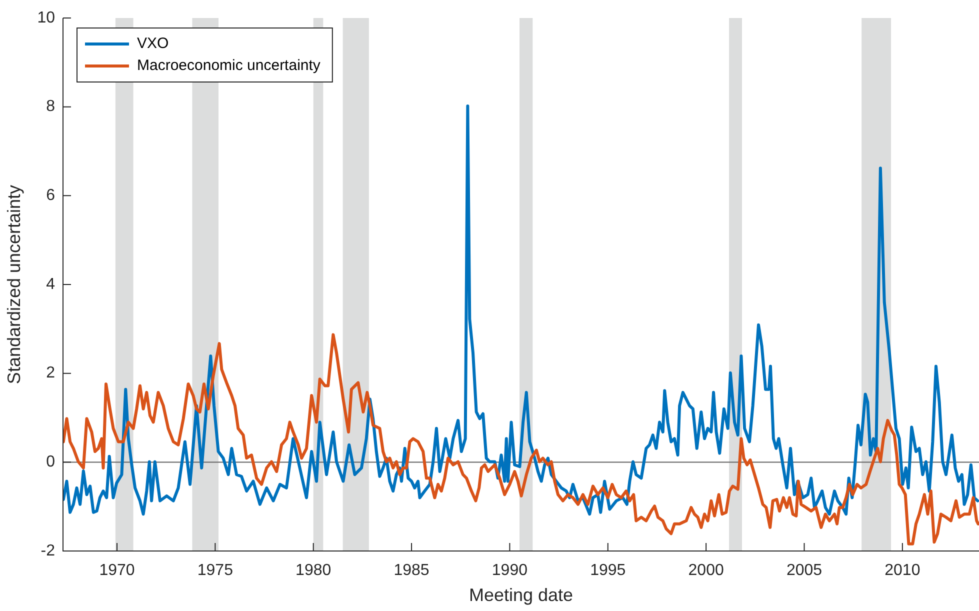  Describe the element at coordinates (51, 107) in the screenshot. I see `y-tick-label: 8` at that location.